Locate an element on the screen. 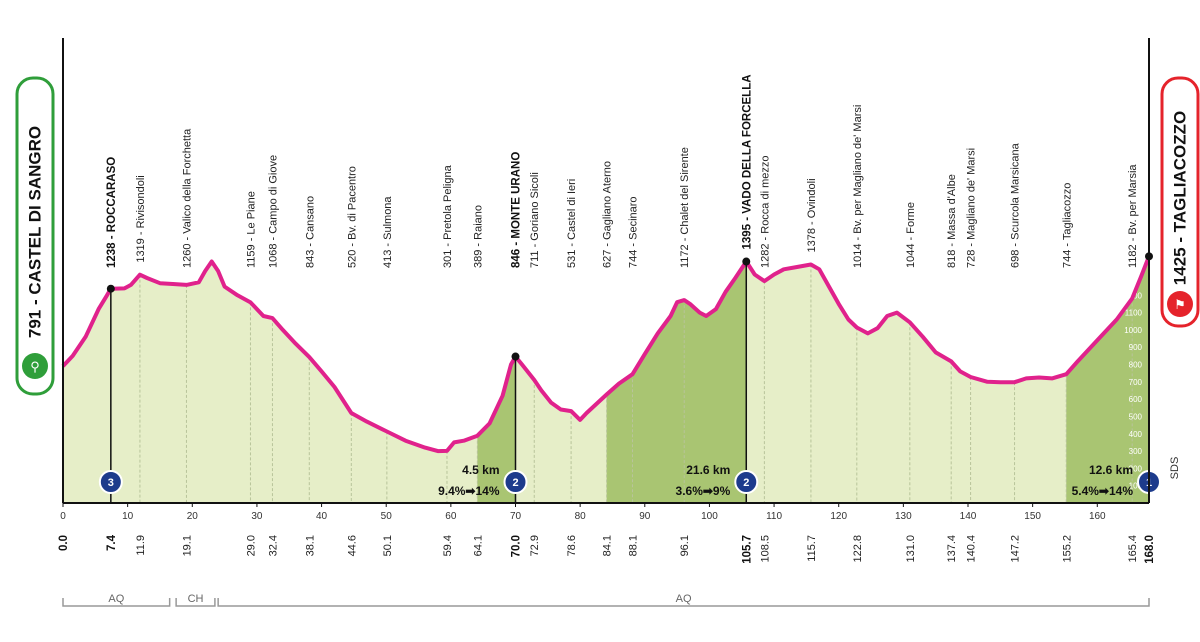 This screenshot has width=1200, height=642. waypoint-label: 1395 - VADO DELLA FORCELLA is located at coordinates (747, 161).